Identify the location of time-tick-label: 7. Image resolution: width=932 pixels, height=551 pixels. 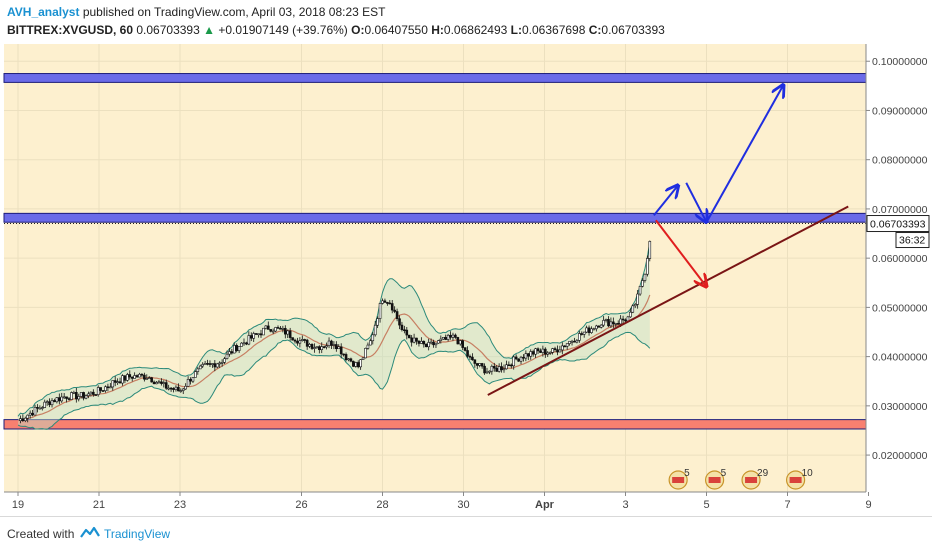
(787, 505).